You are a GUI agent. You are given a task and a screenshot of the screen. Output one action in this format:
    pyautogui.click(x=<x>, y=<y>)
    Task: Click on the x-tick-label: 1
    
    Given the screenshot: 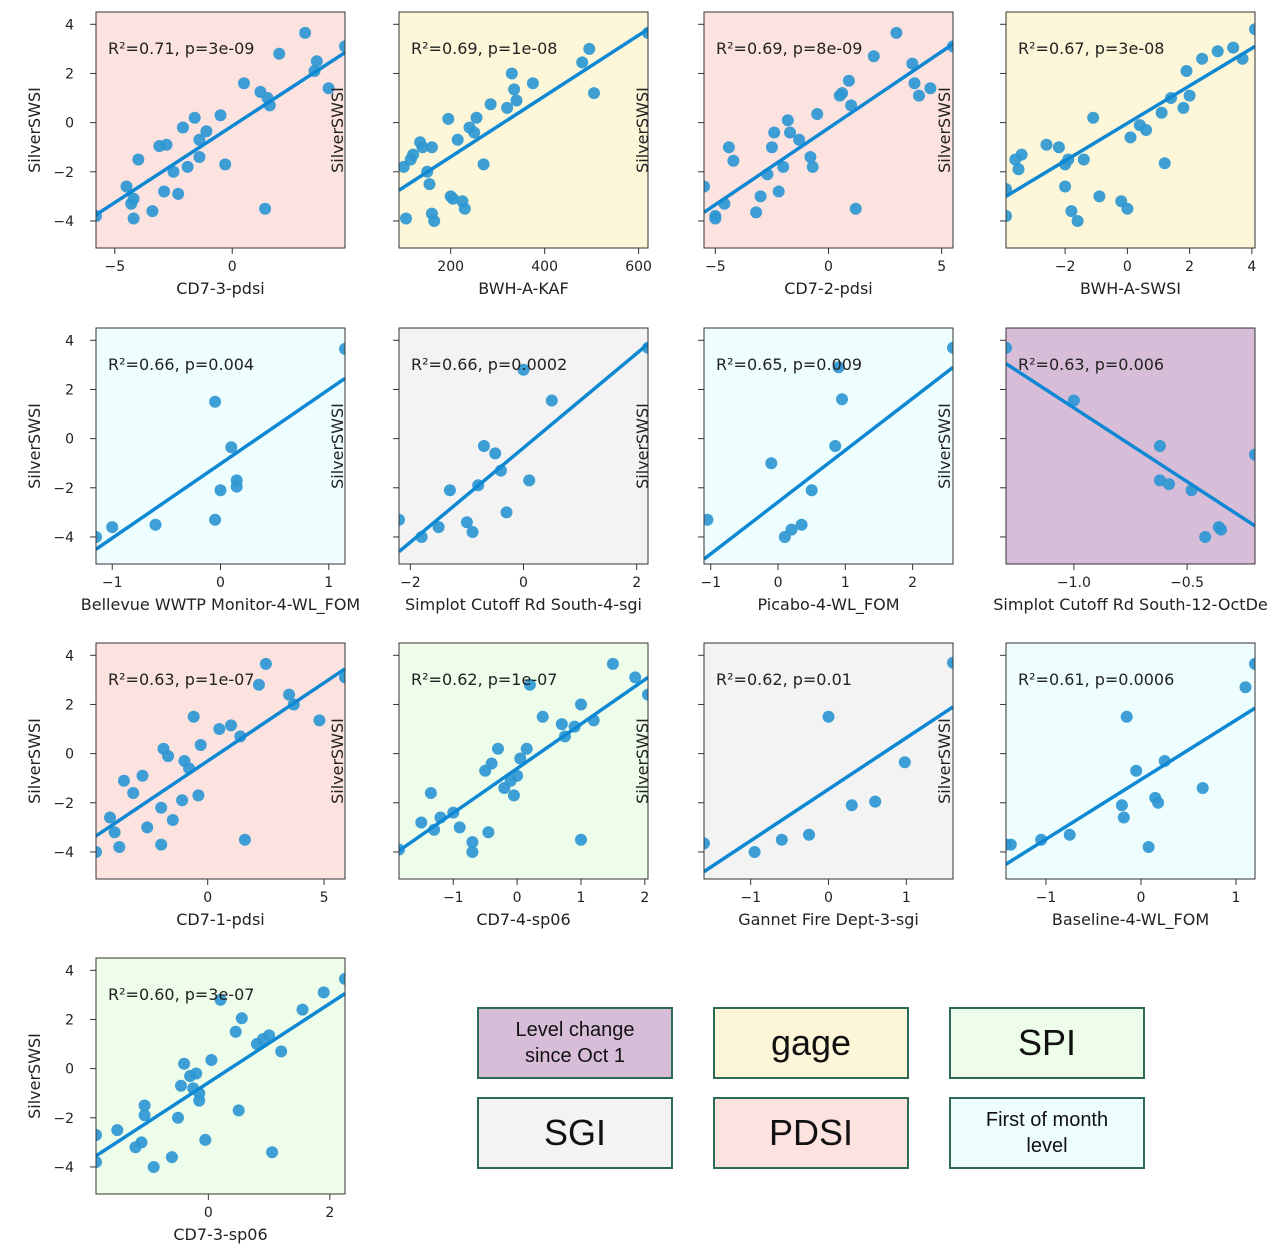 What is the action you would take?
    pyautogui.click(x=906, y=898)
    